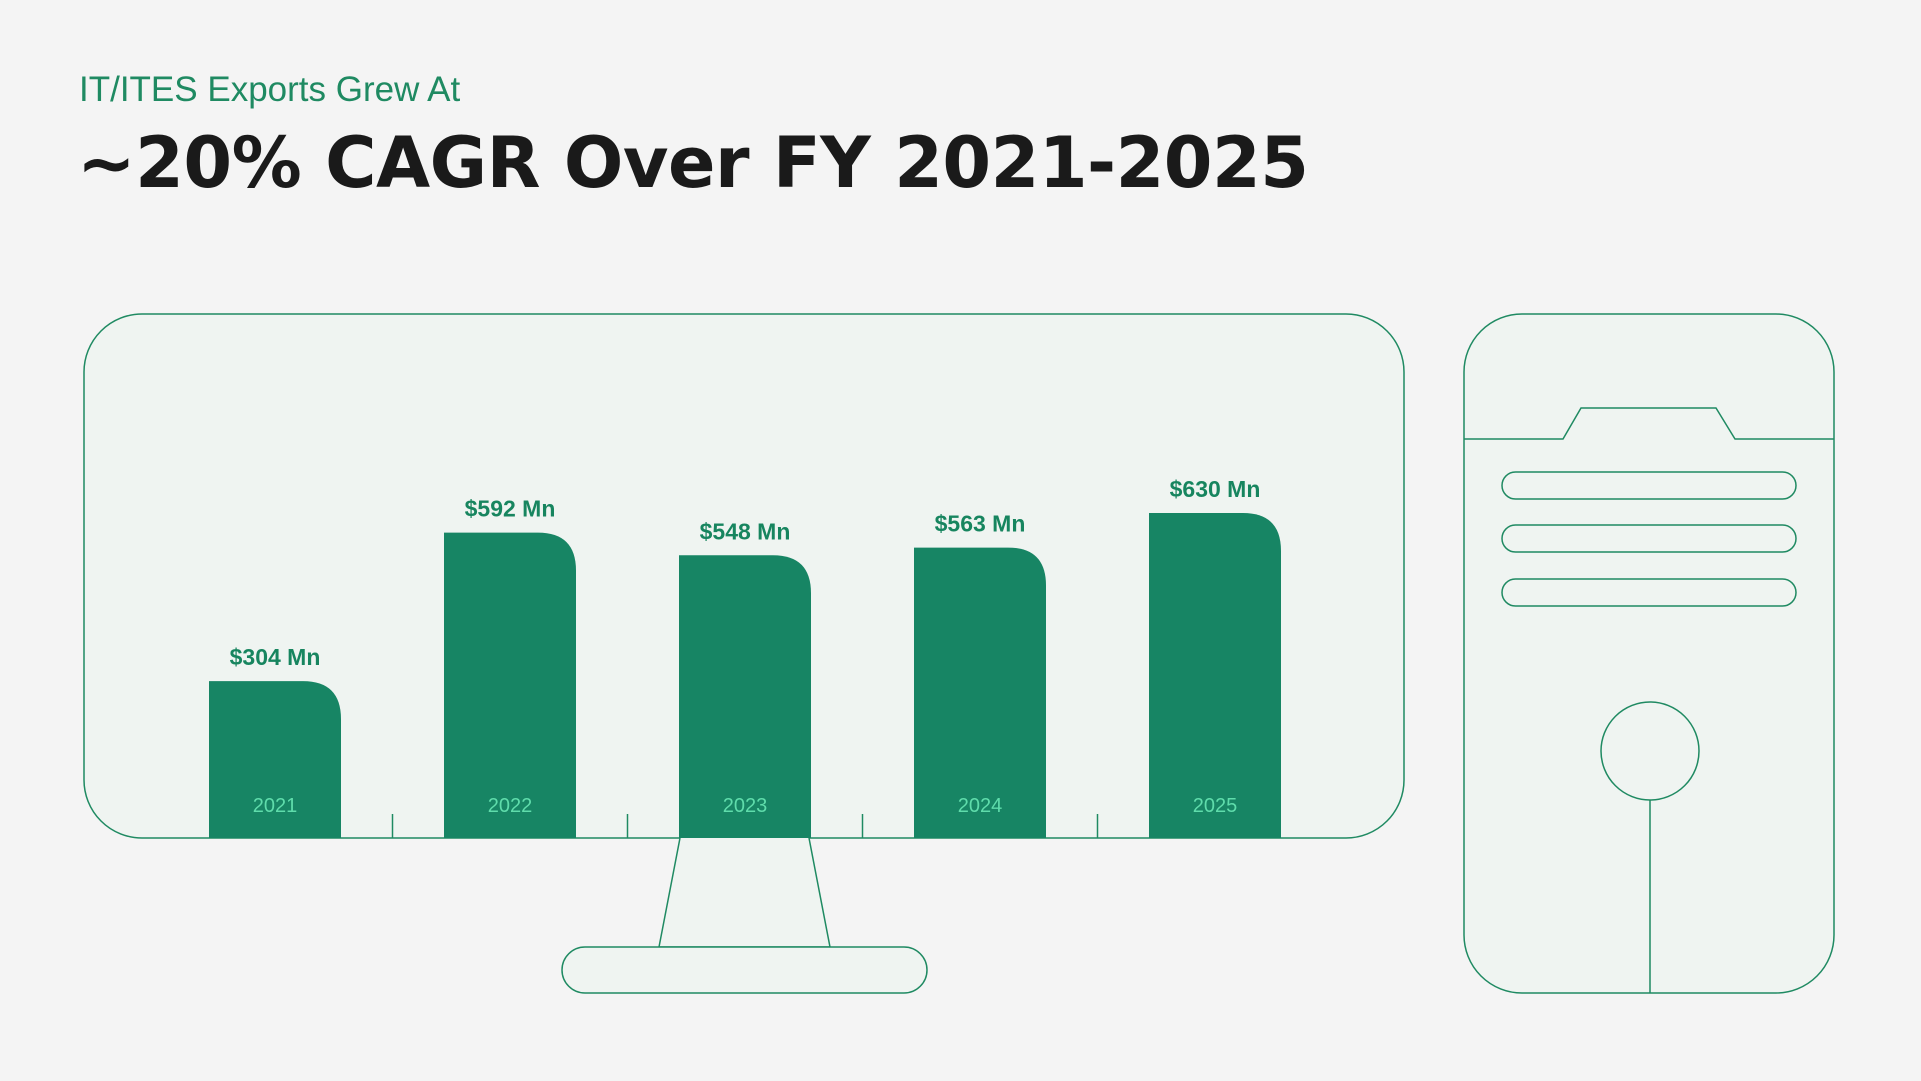  Describe the element at coordinates (1215, 675) in the screenshot. I see `bar-2025` at that location.